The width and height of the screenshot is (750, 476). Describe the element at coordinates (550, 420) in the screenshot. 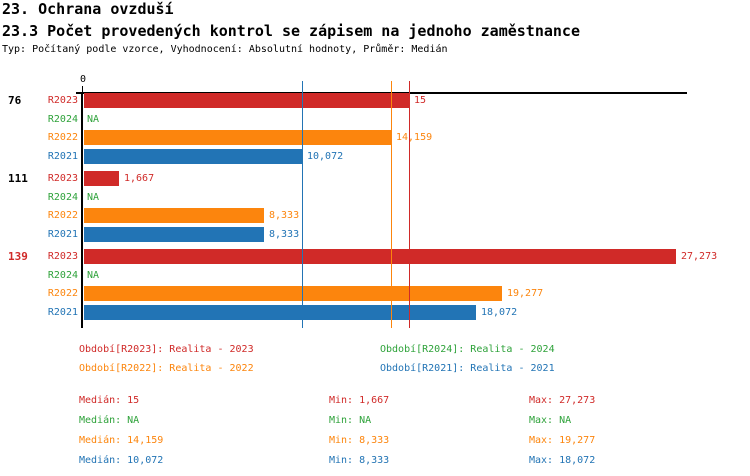

I see `stat-max-r2024: Max: NA` at that location.